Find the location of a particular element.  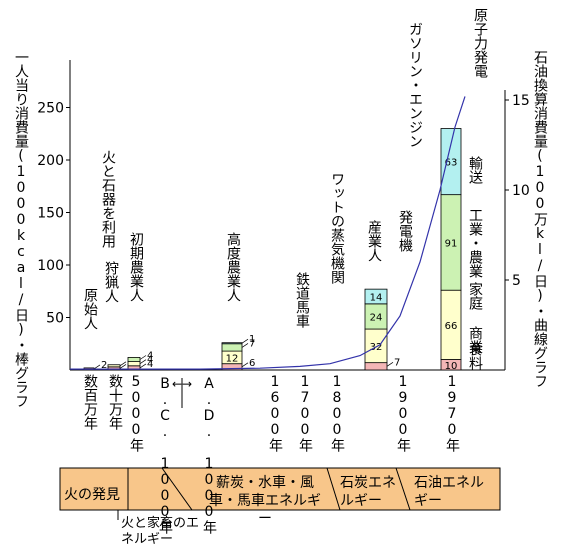

right-tick-label: 5 is located at coordinates (516, 281).